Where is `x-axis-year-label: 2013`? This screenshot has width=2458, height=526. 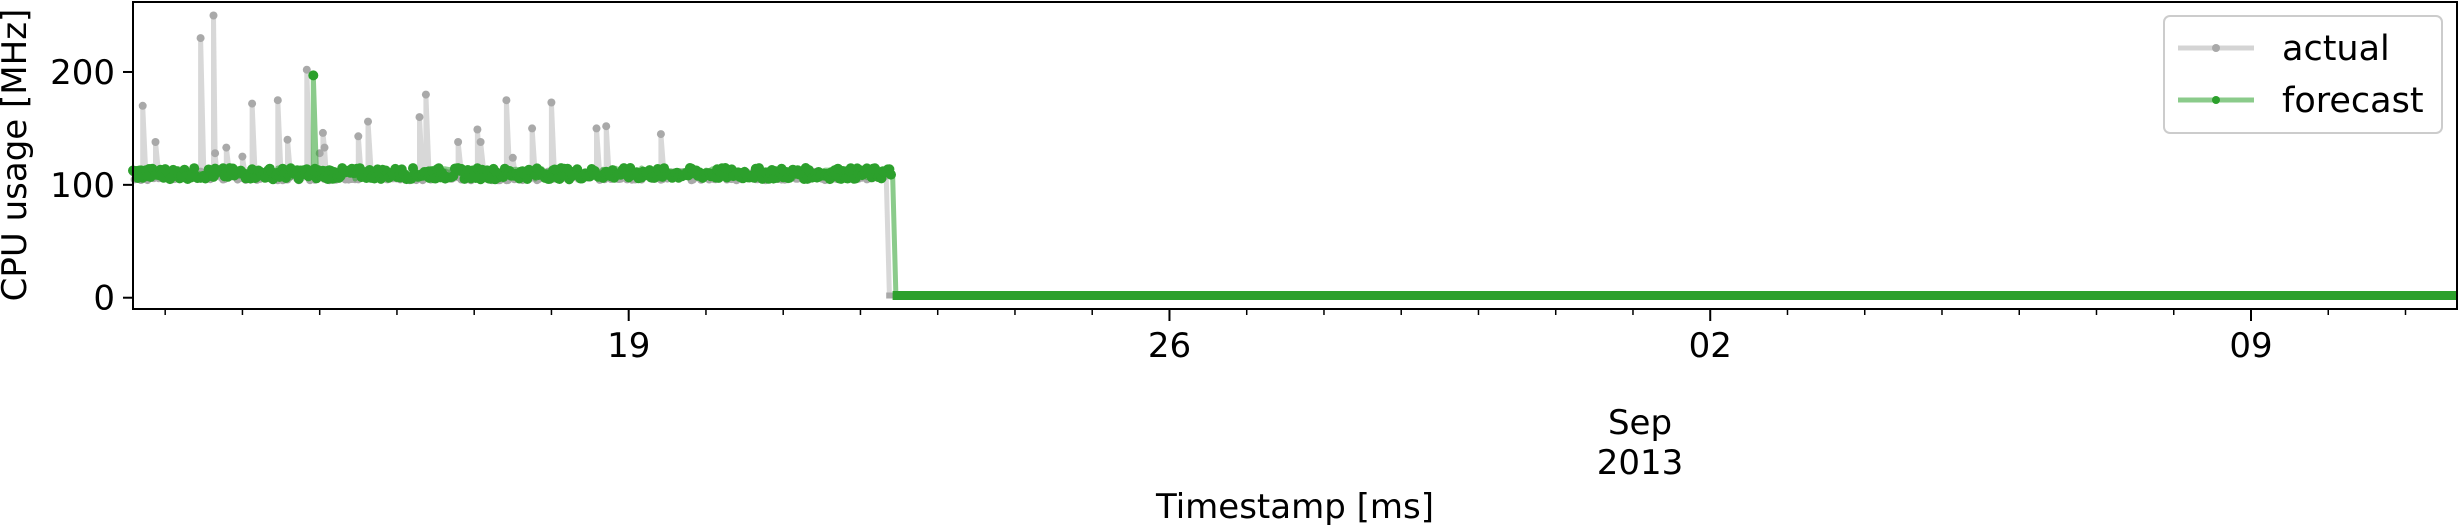
x-axis-year-label: 2013 is located at coordinates (1640, 463).